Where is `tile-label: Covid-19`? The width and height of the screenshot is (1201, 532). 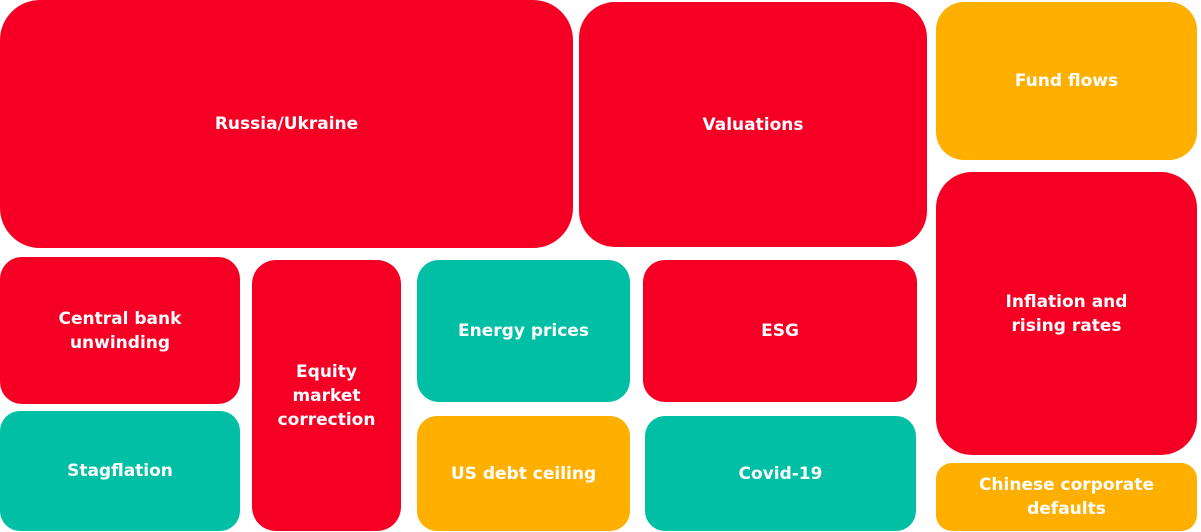
tile-label: Covid-19 is located at coordinates (780, 473).